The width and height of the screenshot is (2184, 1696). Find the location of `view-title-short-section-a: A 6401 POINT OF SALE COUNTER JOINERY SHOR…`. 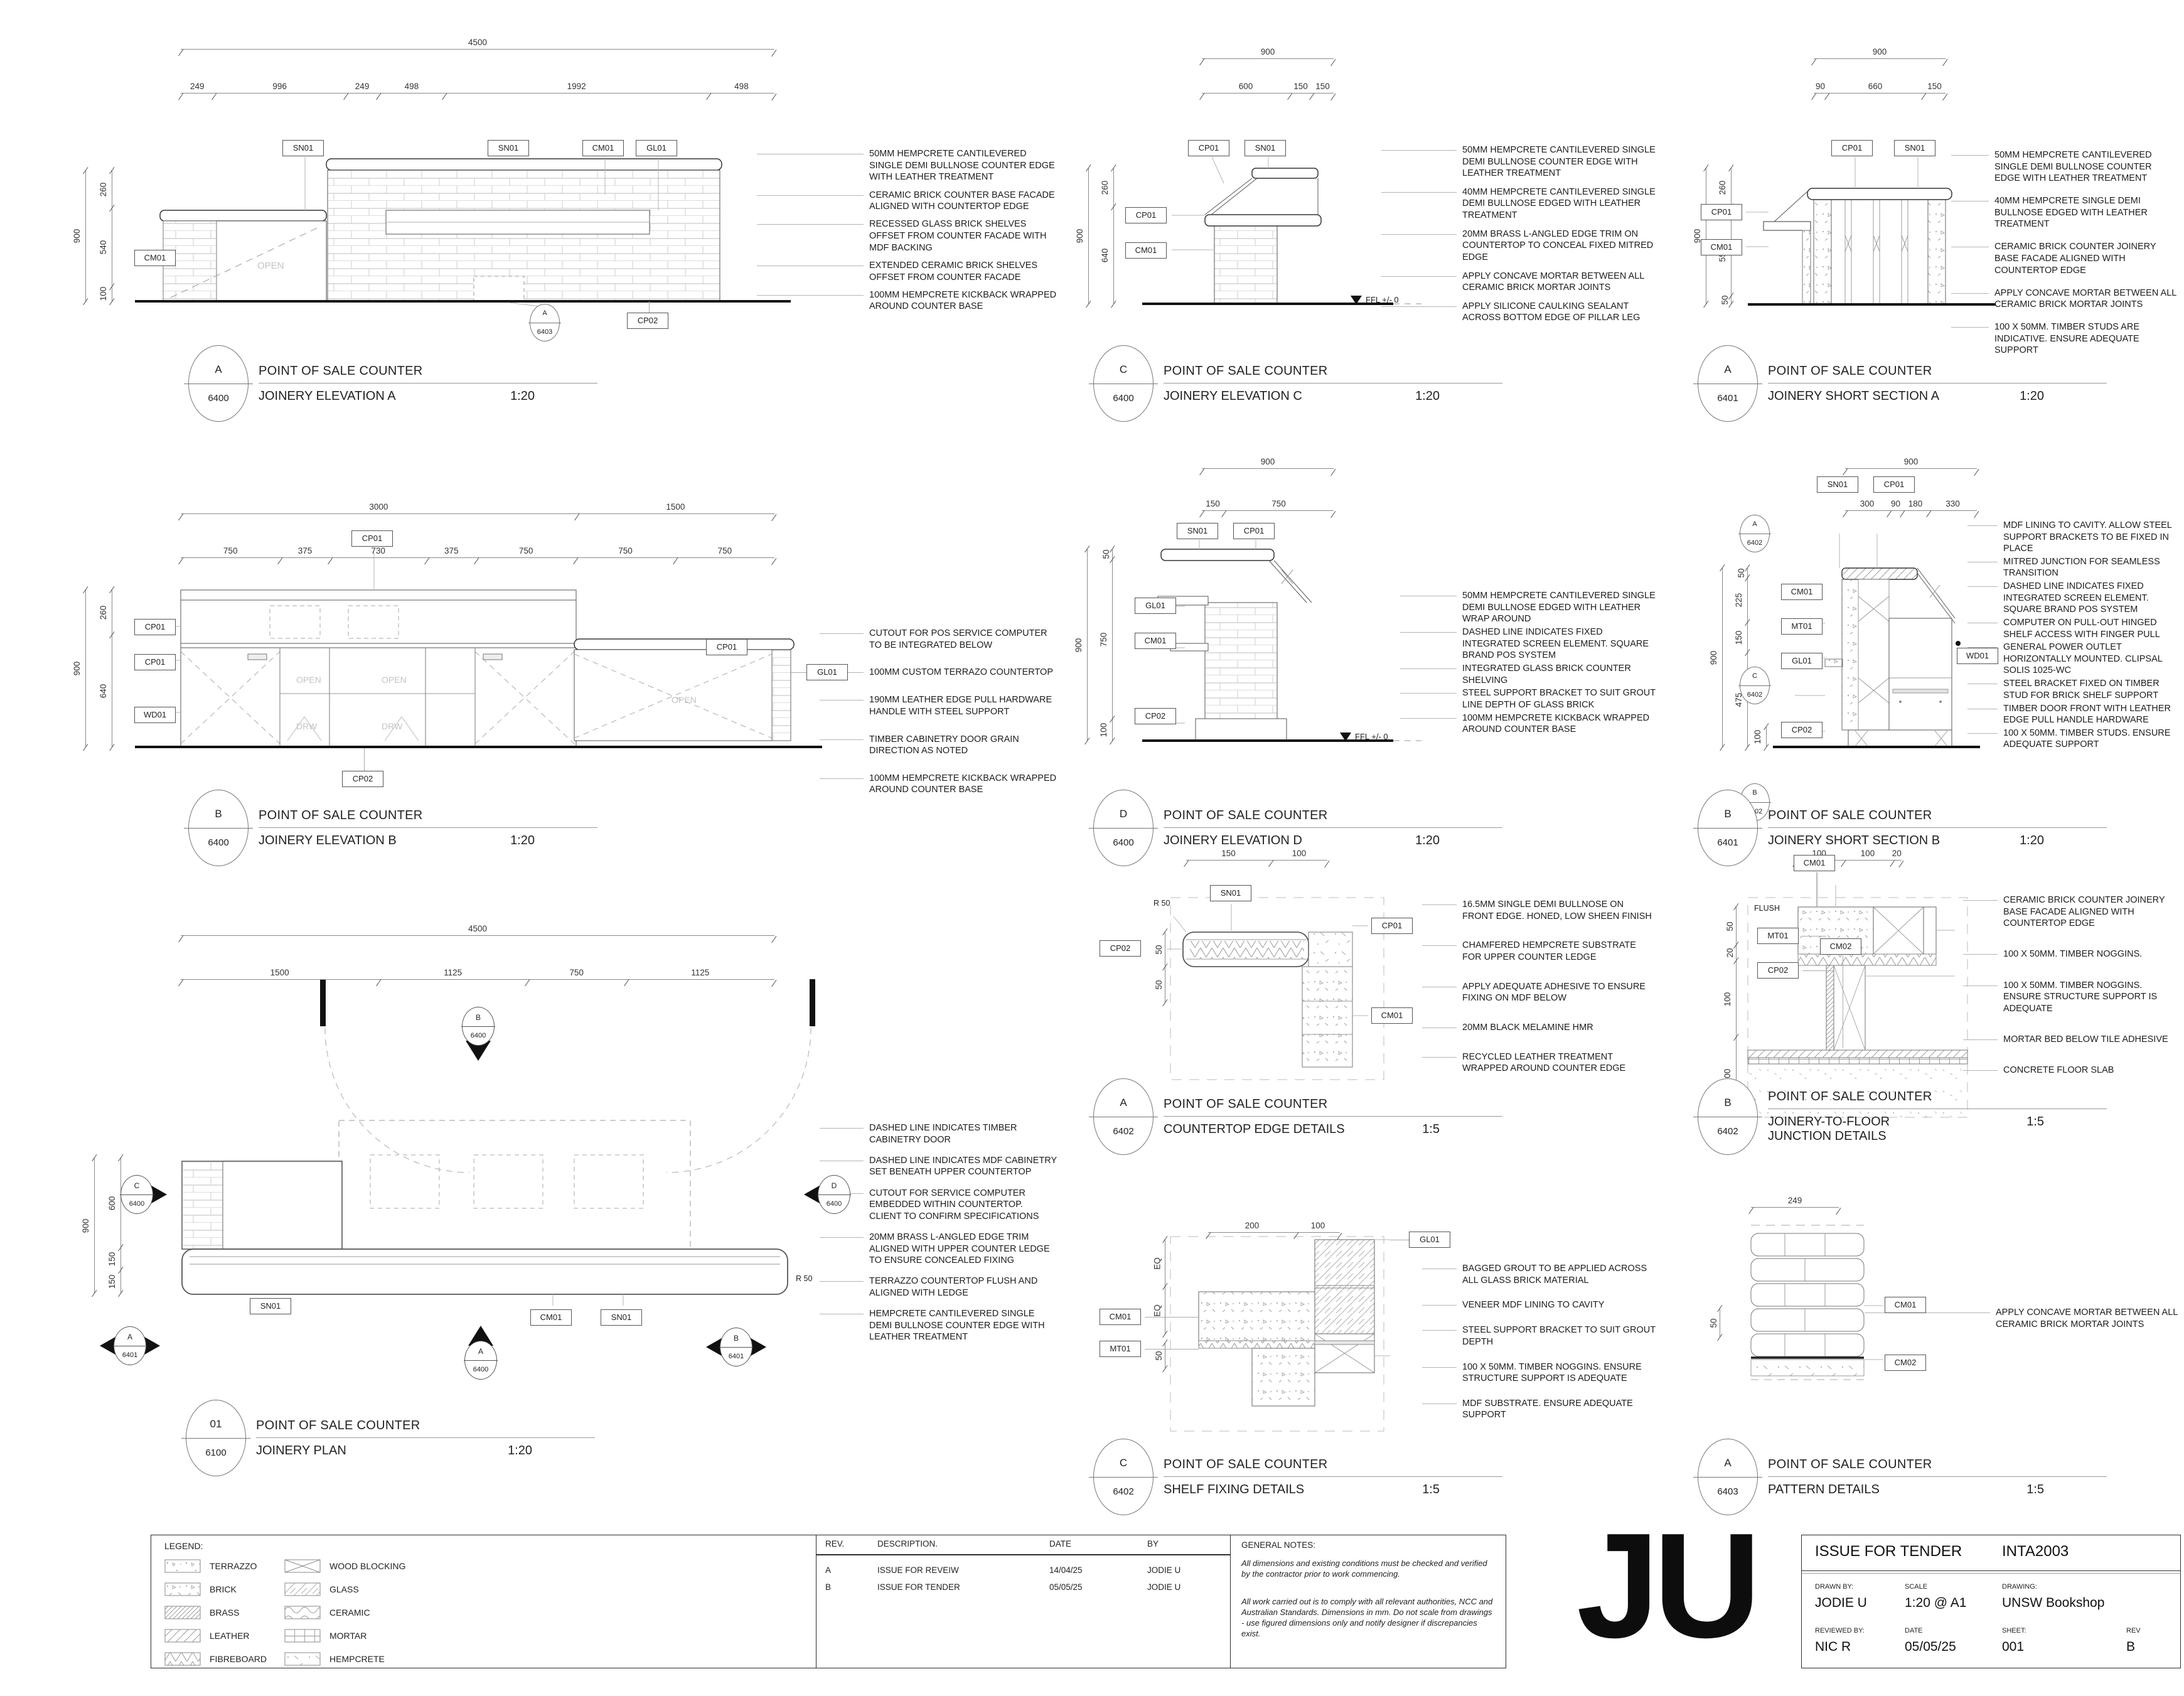

view-title-short-section-a: A 6401 POINT OF SALE COUNTER JOINERY SHOR… is located at coordinates (1906, 383).